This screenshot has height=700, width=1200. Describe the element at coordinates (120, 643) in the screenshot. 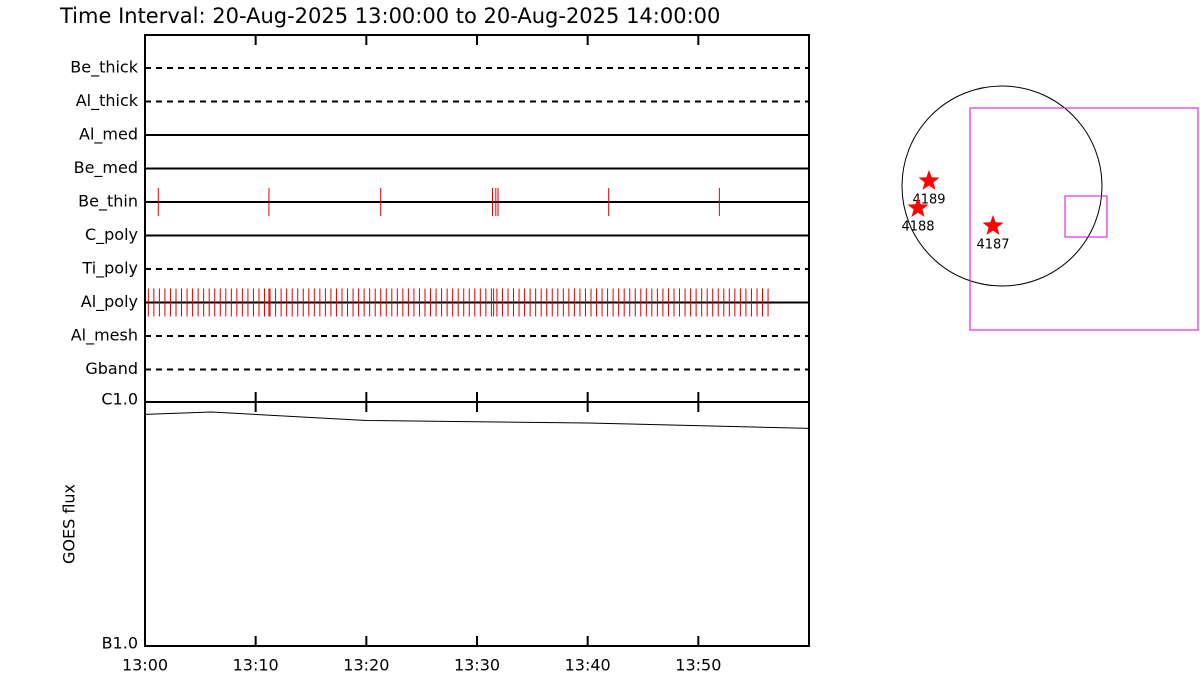

I see `y-tick-label: B1.0` at that location.